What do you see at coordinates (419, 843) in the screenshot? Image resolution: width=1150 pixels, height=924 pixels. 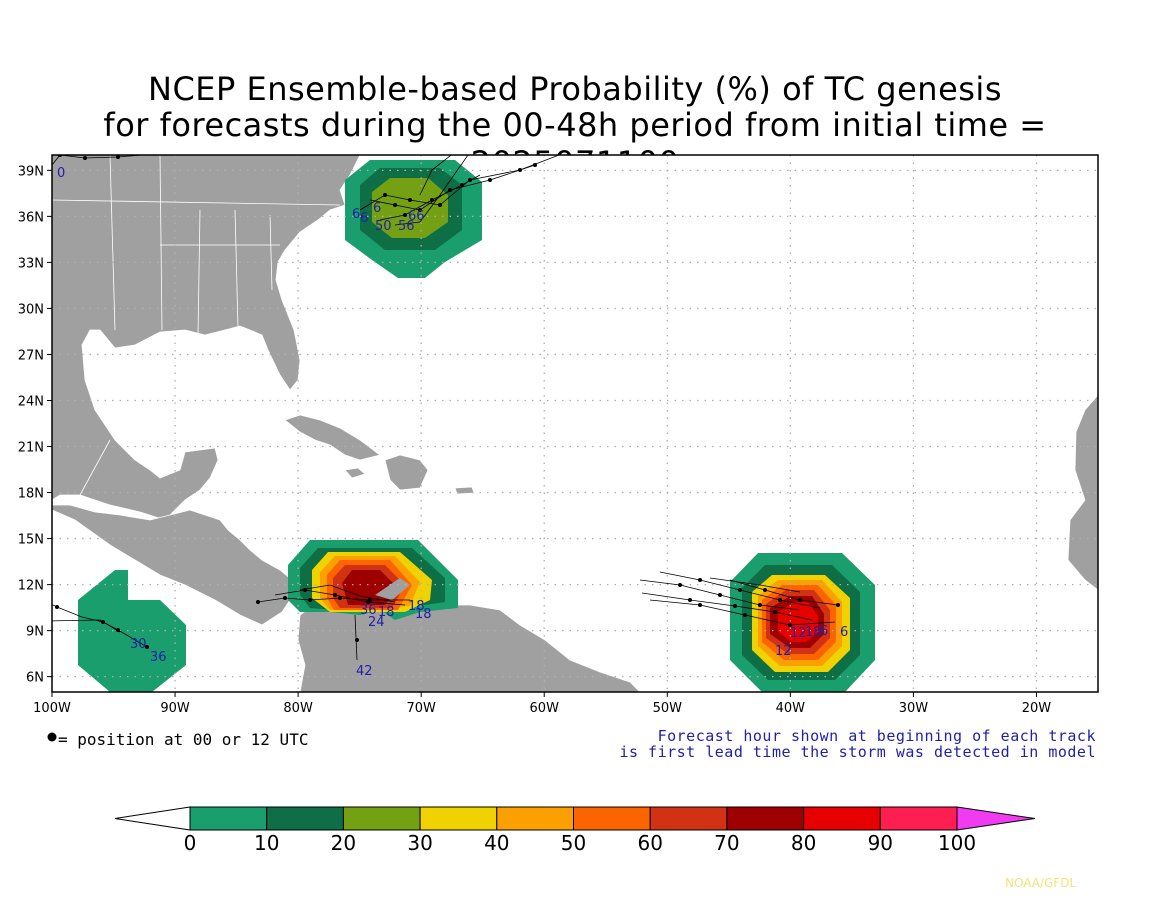 I see `colorbar-label: 30` at bounding box center [419, 843].